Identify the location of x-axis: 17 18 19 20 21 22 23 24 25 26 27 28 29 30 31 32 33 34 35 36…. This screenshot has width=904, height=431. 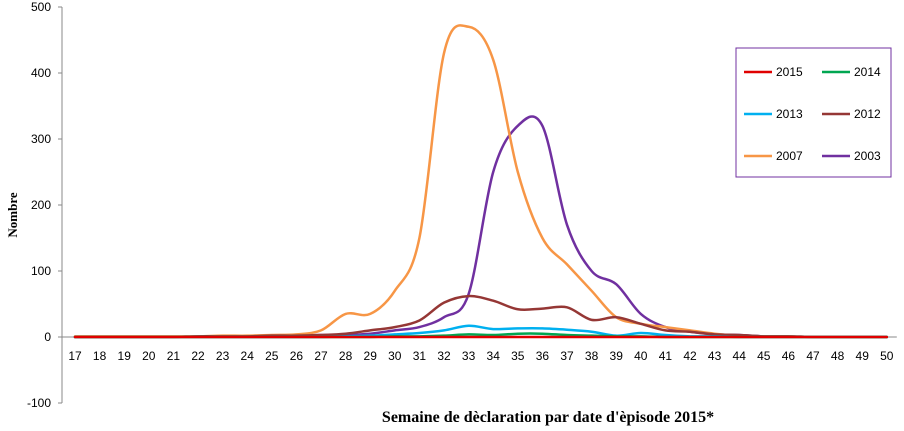
(479, 349).